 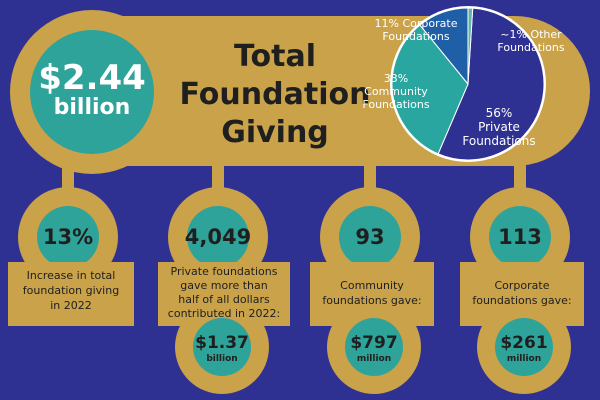 I want to click on stat4-circle, so click(x=520, y=237).